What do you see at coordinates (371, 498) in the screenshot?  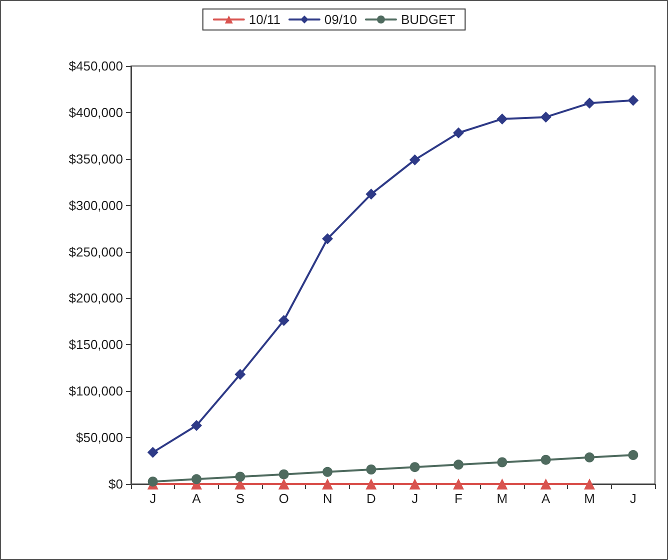 I see `x-tick-label: D` at bounding box center [371, 498].